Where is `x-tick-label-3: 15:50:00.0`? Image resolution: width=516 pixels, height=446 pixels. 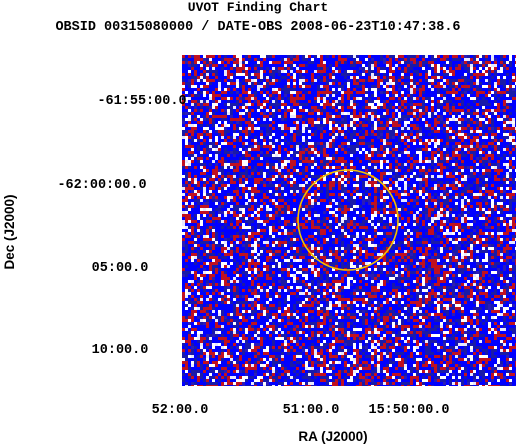
x-tick-label-3: 15:50:00.0 is located at coordinates (408, 410).